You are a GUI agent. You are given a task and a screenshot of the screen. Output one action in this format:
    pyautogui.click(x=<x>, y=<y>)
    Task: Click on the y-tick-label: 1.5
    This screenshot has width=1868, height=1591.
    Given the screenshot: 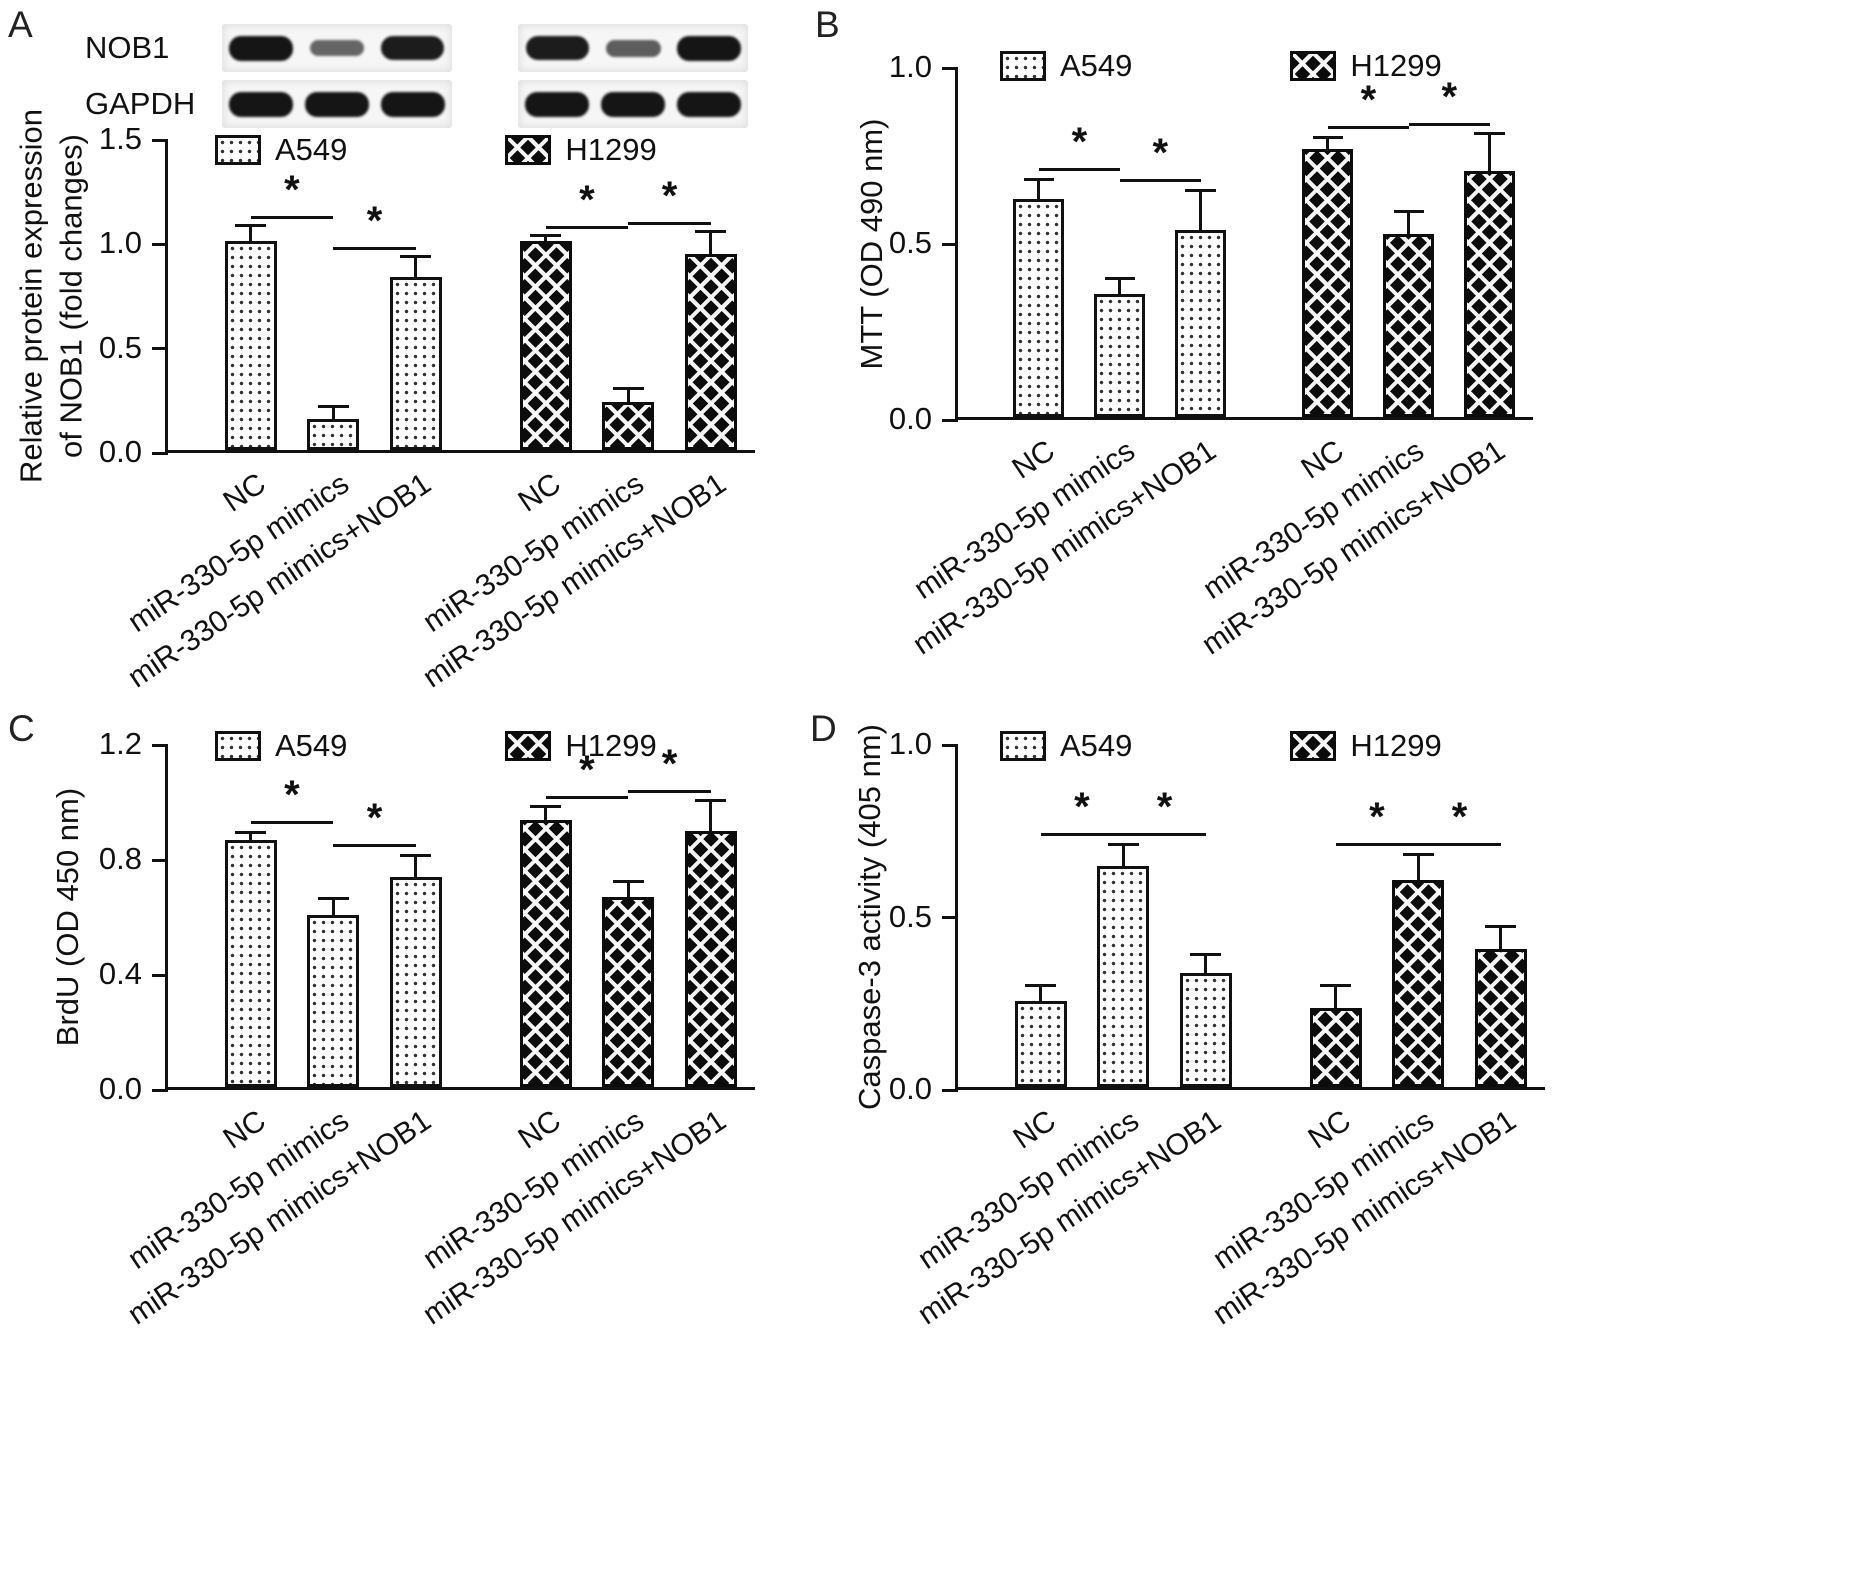 What is the action you would take?
    pyautogui.click(x=120, y=138)
    